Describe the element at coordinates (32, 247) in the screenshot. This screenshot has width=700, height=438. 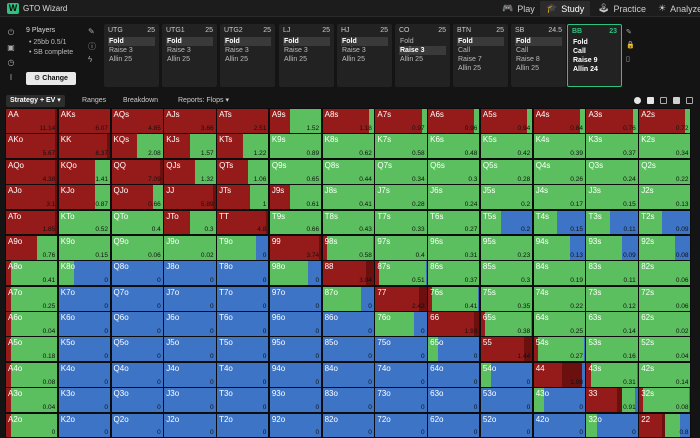
I see `hand-cell-A9o: A9o 0.76` at that location.